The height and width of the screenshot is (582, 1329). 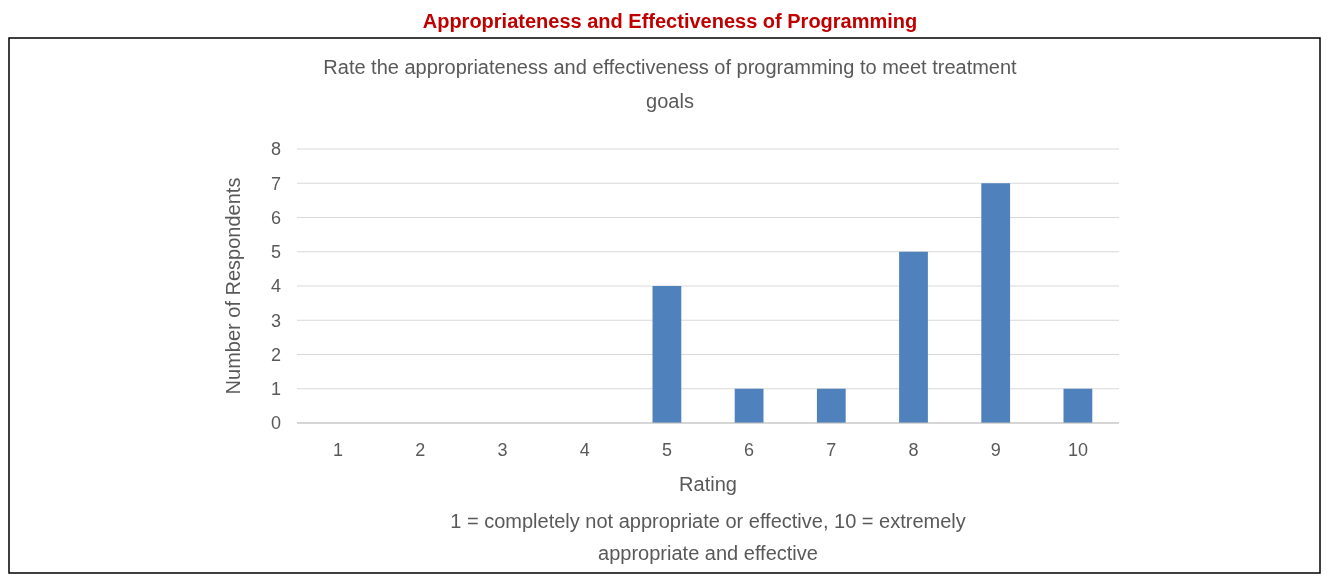 I want to click on chart-title: Appropriateness and Effectiveness of Programming, so click(x=670, y=21).